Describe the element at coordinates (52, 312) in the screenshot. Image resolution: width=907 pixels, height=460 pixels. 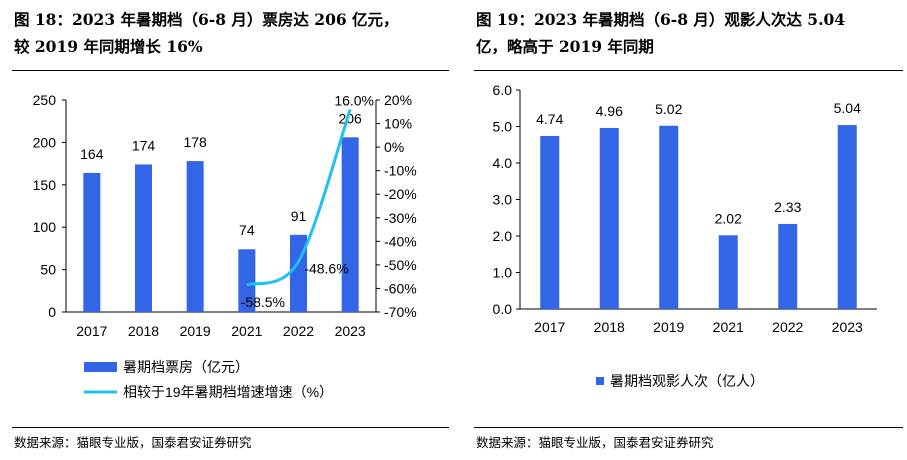
I see `y-tick-label: 0` at that location.